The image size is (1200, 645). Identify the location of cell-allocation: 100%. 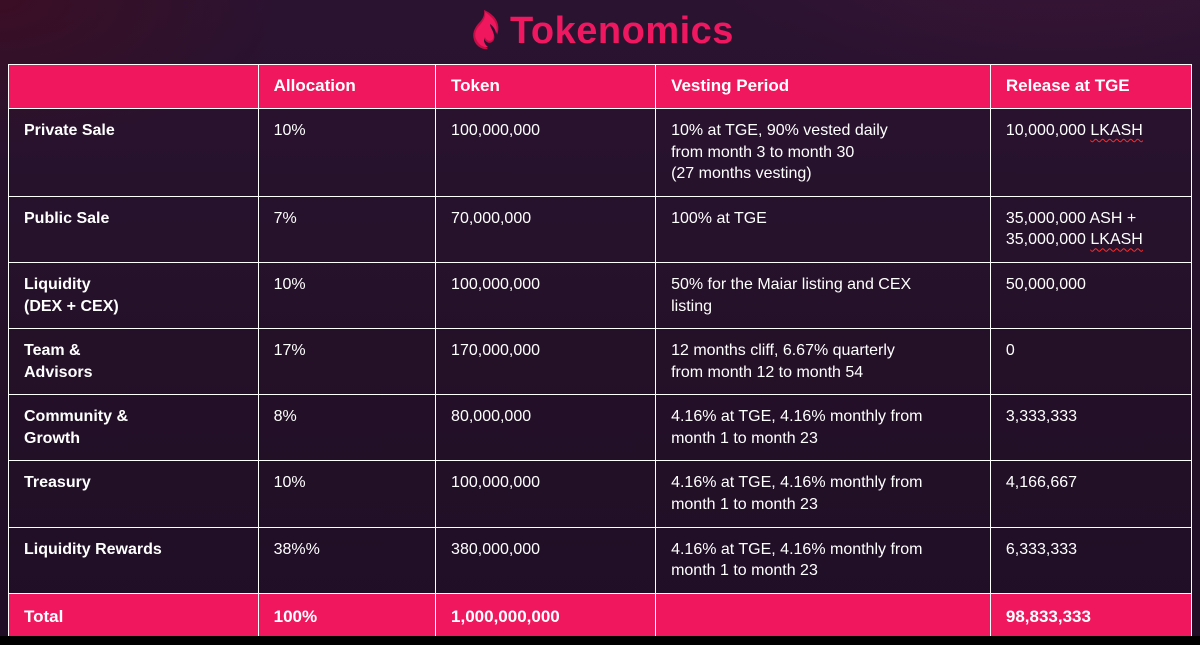
(347, 617).